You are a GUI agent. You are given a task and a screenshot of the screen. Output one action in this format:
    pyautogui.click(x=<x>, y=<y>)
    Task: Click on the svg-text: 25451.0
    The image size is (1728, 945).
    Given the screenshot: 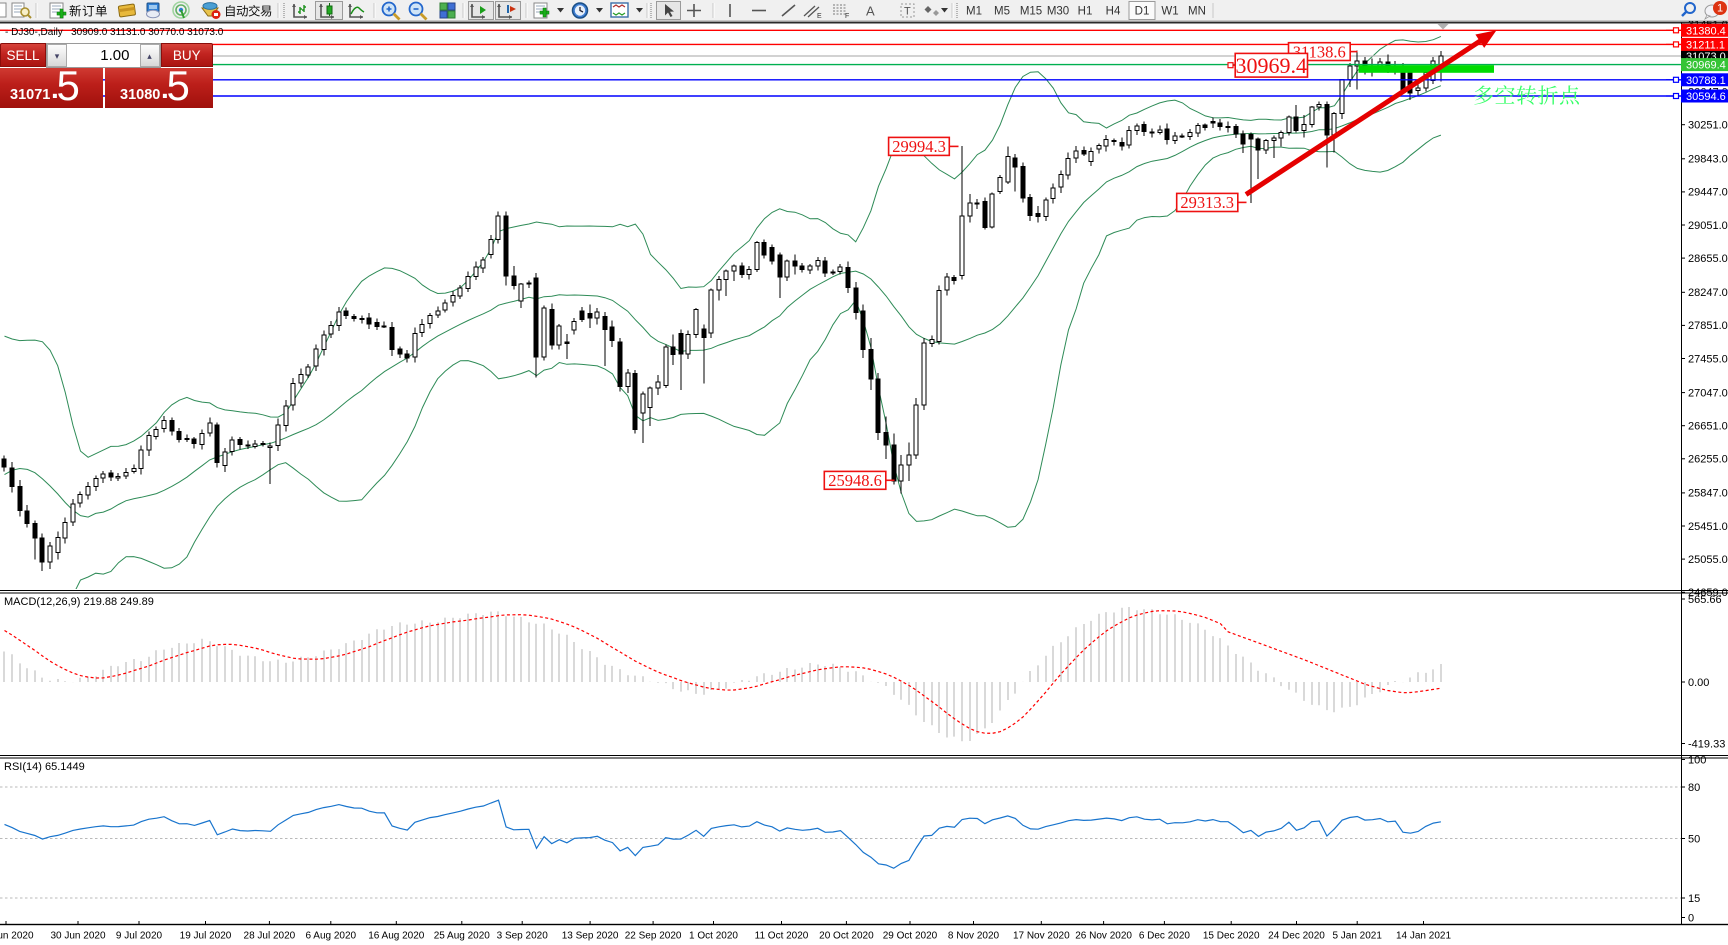 What is the action you would take?
    pyautogui.click(x=1708, y=527)
    